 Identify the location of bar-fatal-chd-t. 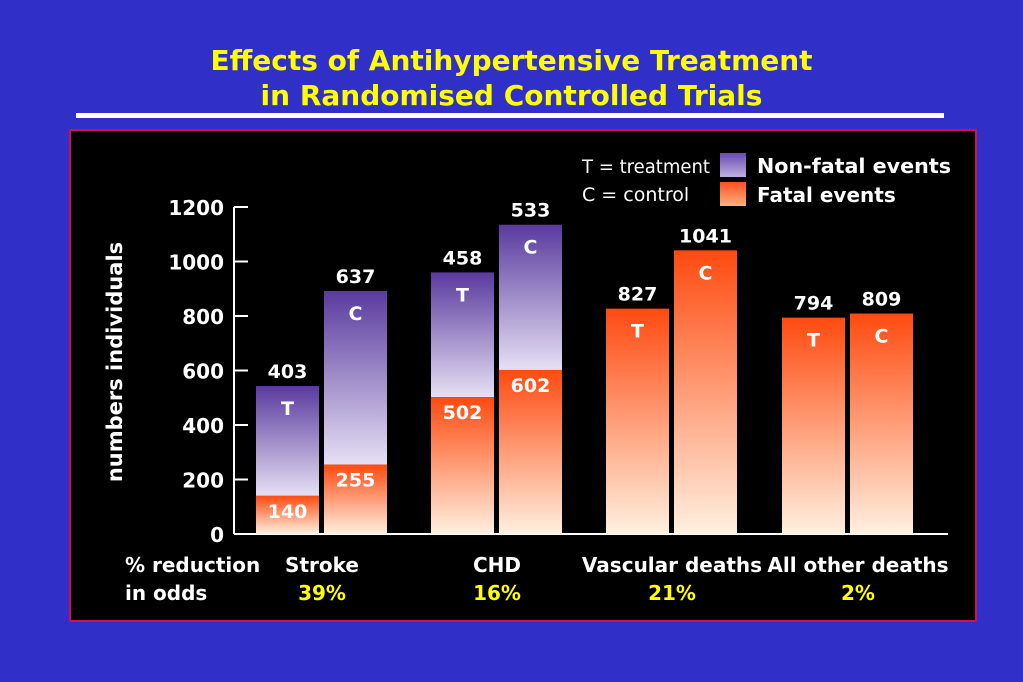
(462, 465).